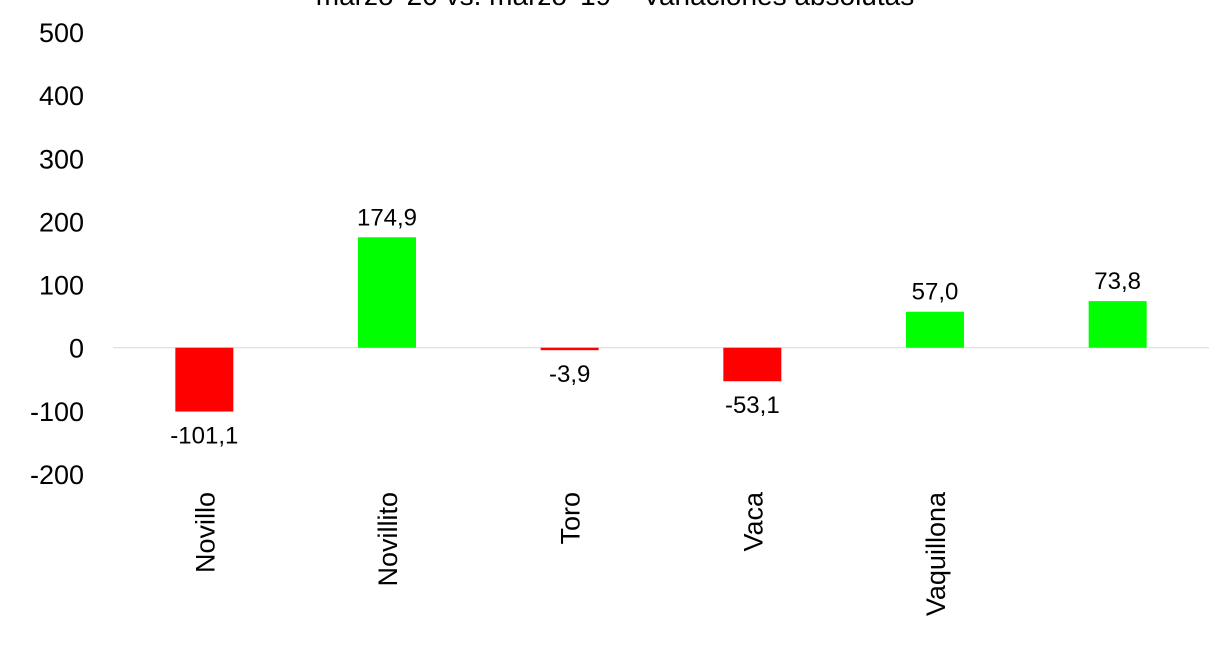 The width and height of the screenshot is (1209, 659). What do you see at coordinates (57, 475) in the screenshot?
I see `y-tick-label: -200` at bounding box center [57, 475].